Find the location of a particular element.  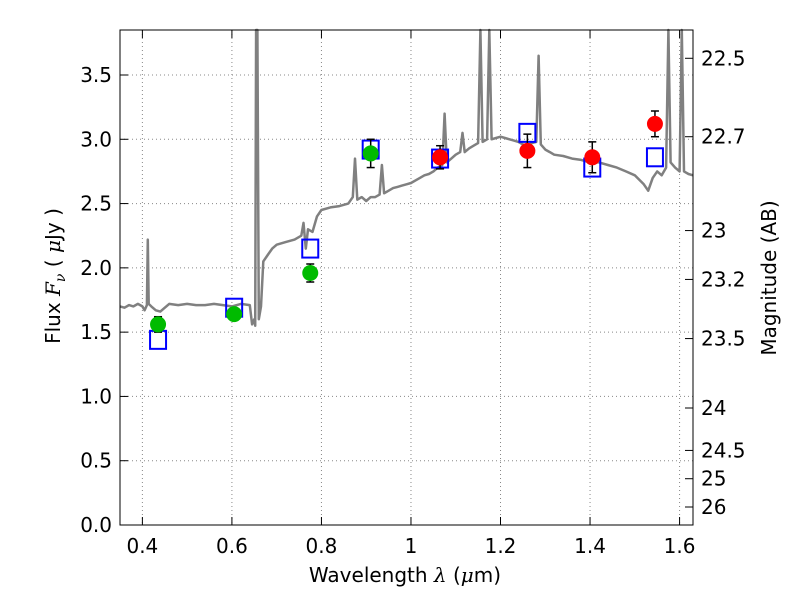

magnitude-tick-label: 25 is located at coordinates (713, 479).